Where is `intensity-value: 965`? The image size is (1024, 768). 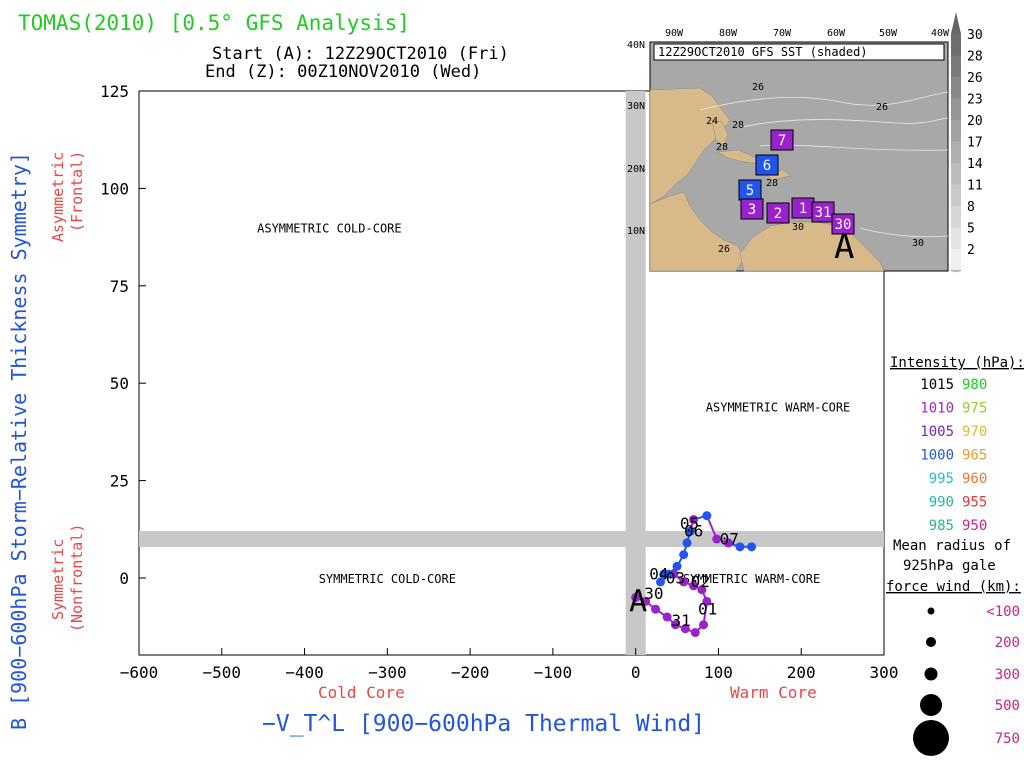 intensity-value: 965 is located at coordinates (974, 456).